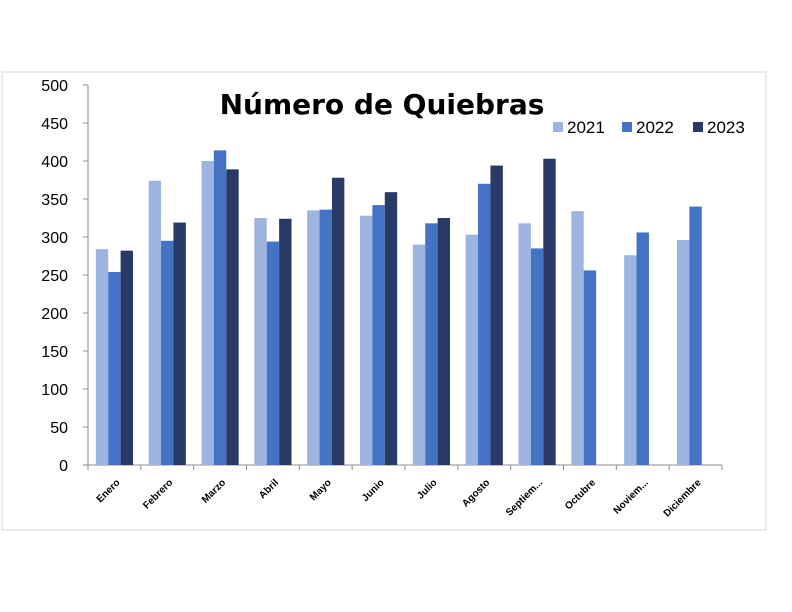 The image size is (792, 612). What do you see at coordinates (655, 127) in the screenshot?
I see `legend-label-2022: 2022` at bounding box center [655, 127].